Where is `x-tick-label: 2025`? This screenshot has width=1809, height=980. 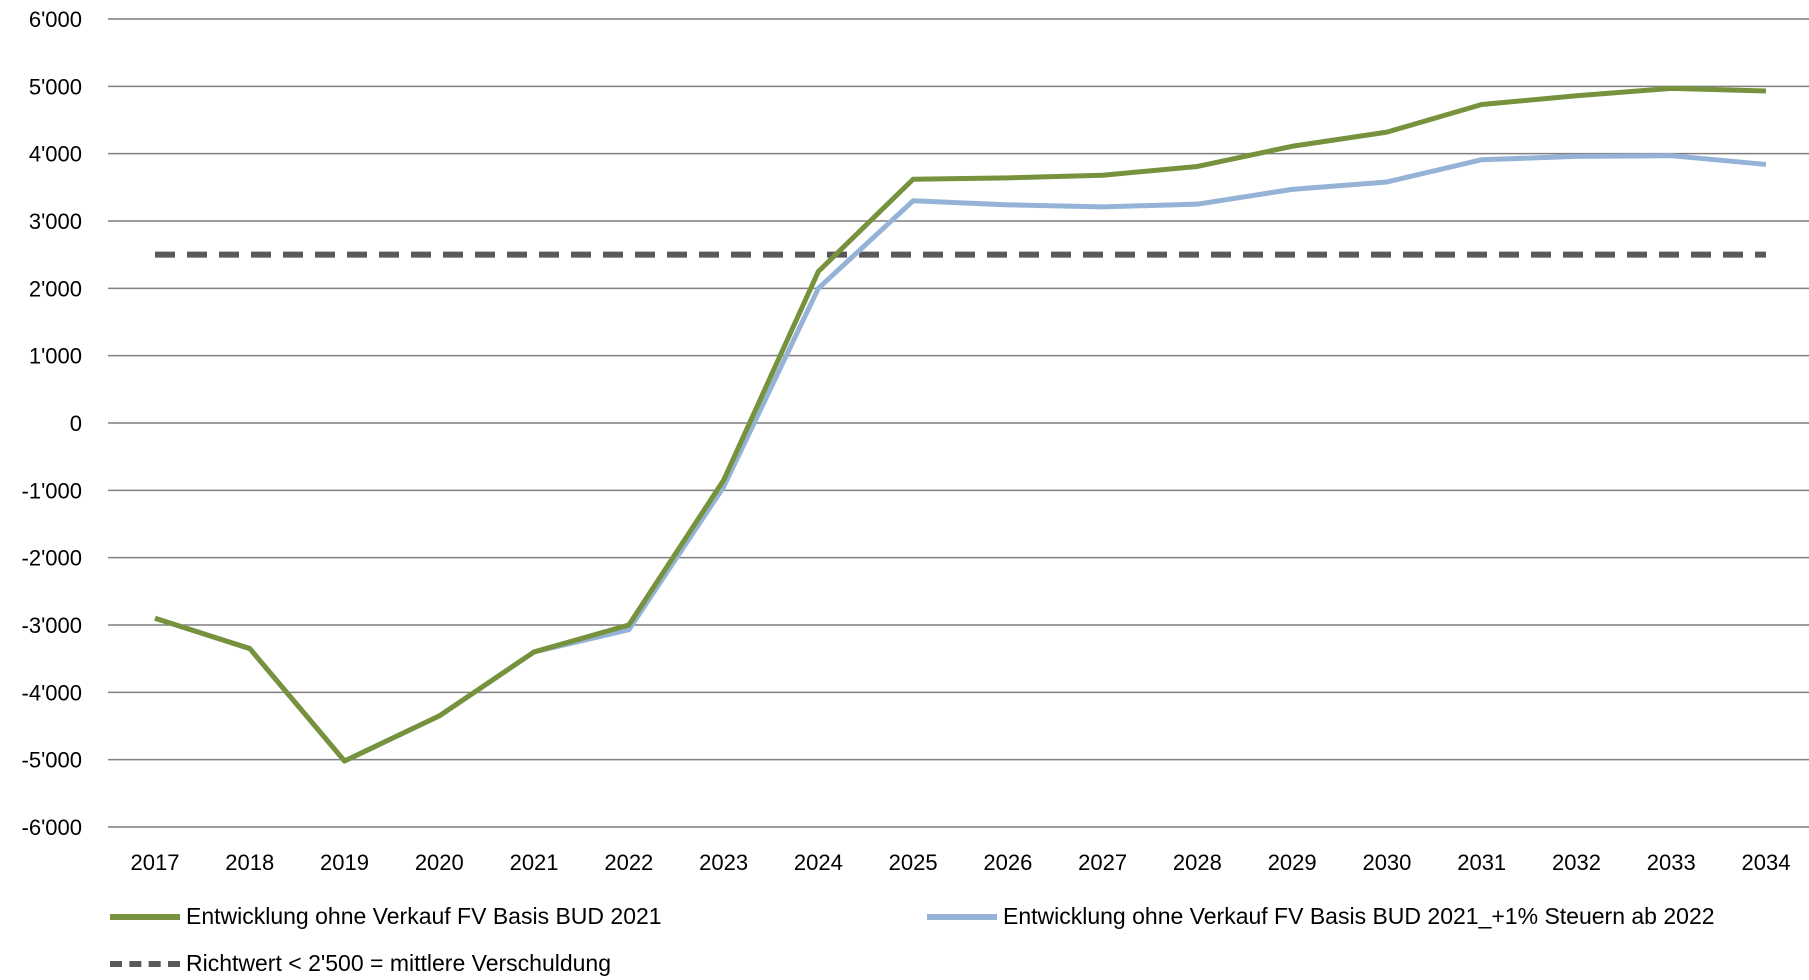 x-tick-label: 2025 is located at coordinates (913, 862).